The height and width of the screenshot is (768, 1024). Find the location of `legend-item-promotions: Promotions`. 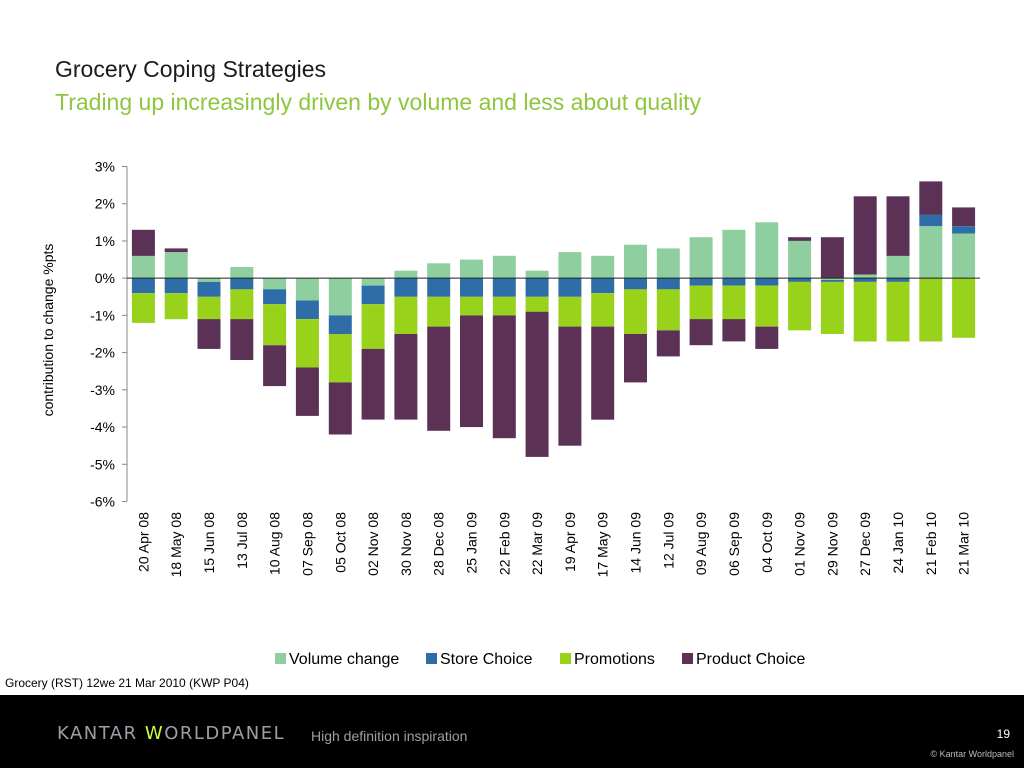

legend-item-promotions: Promotions is located at coordinates (607, 659).